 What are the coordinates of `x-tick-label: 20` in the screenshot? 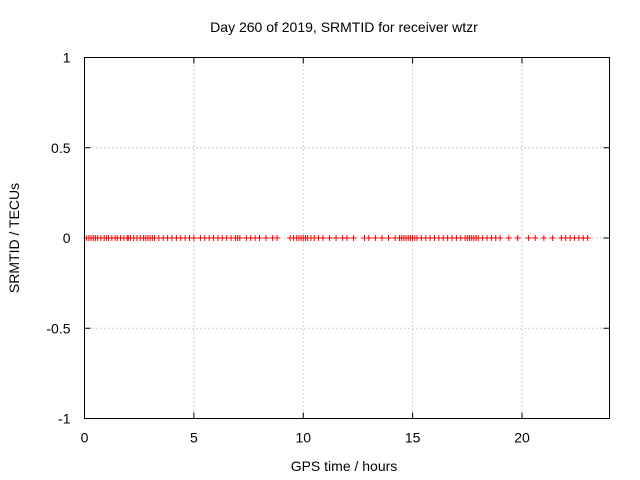 It's located at (522, 438).